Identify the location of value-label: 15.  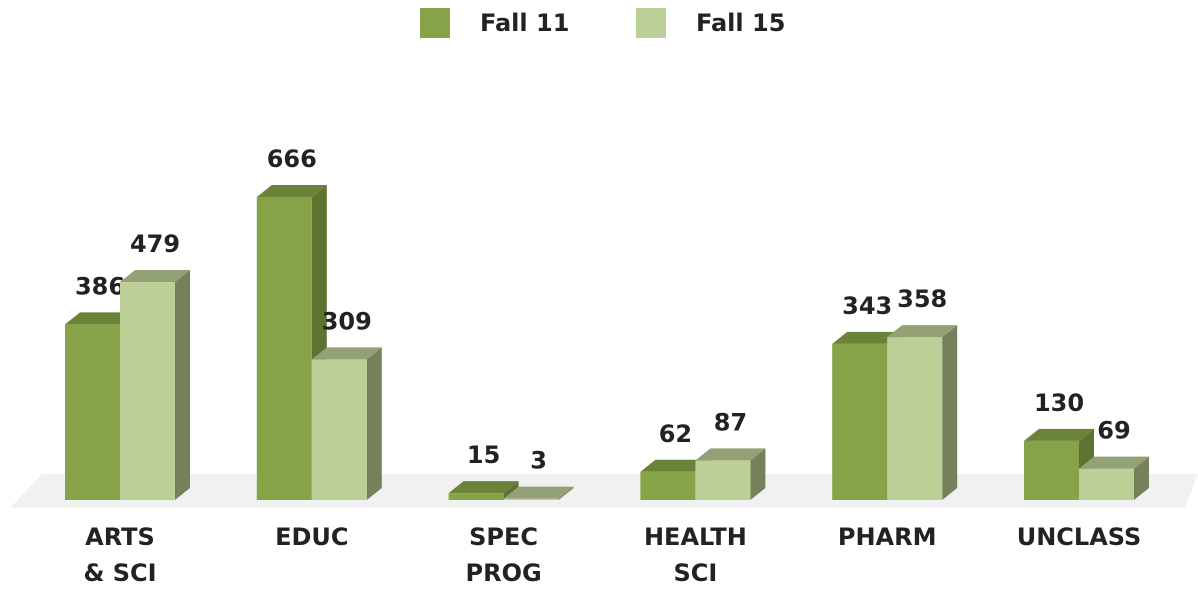
(483, 455).